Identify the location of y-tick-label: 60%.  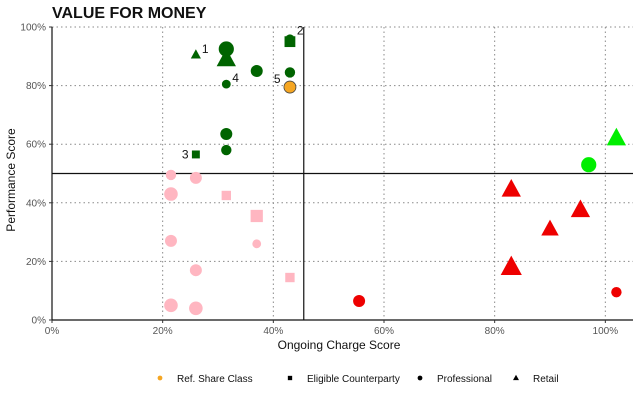
(36, 145).